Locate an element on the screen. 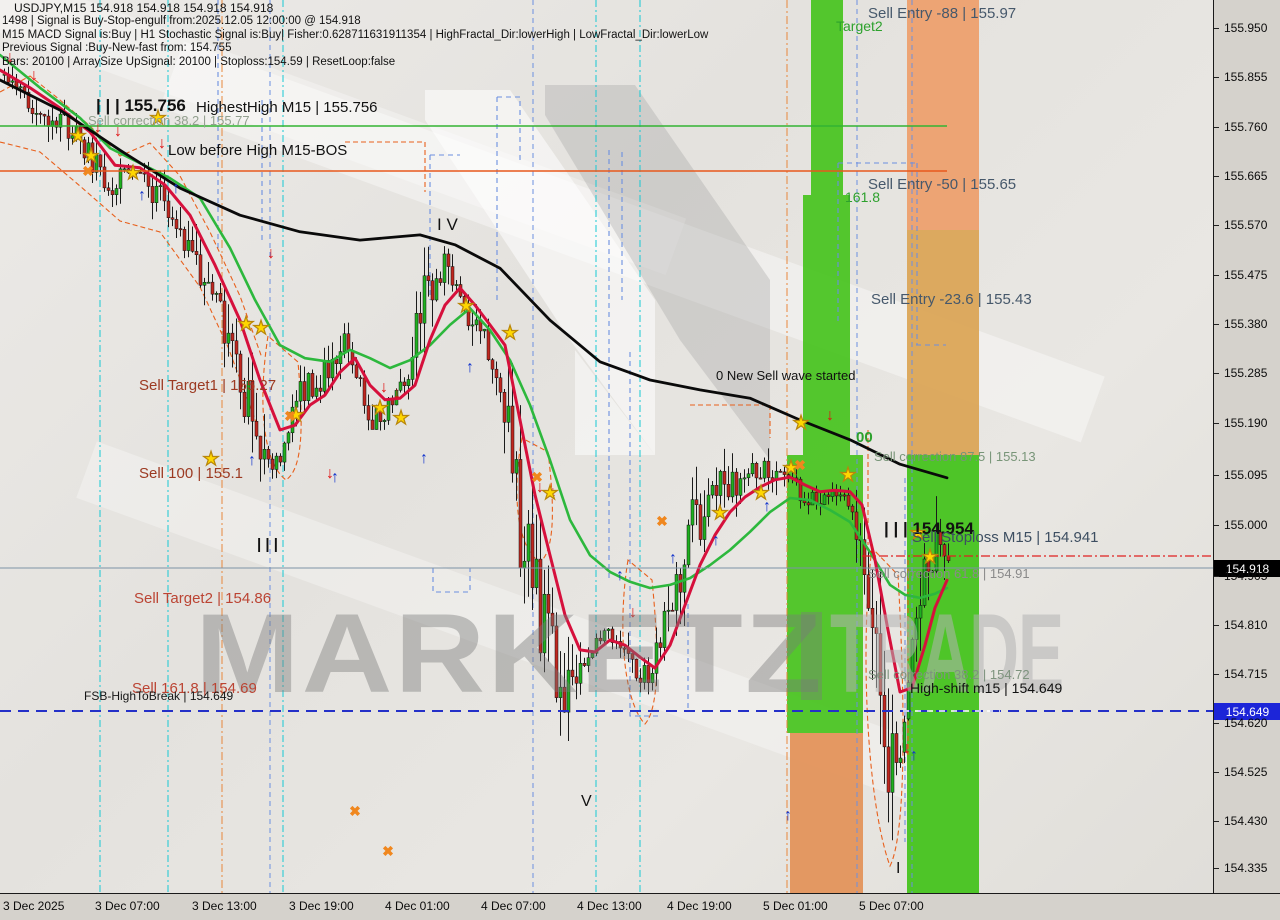 The height and width of the screenshot is (920, 1280). time-tick-label: 3 Dec 2025 is located at coordinates (34, 906).